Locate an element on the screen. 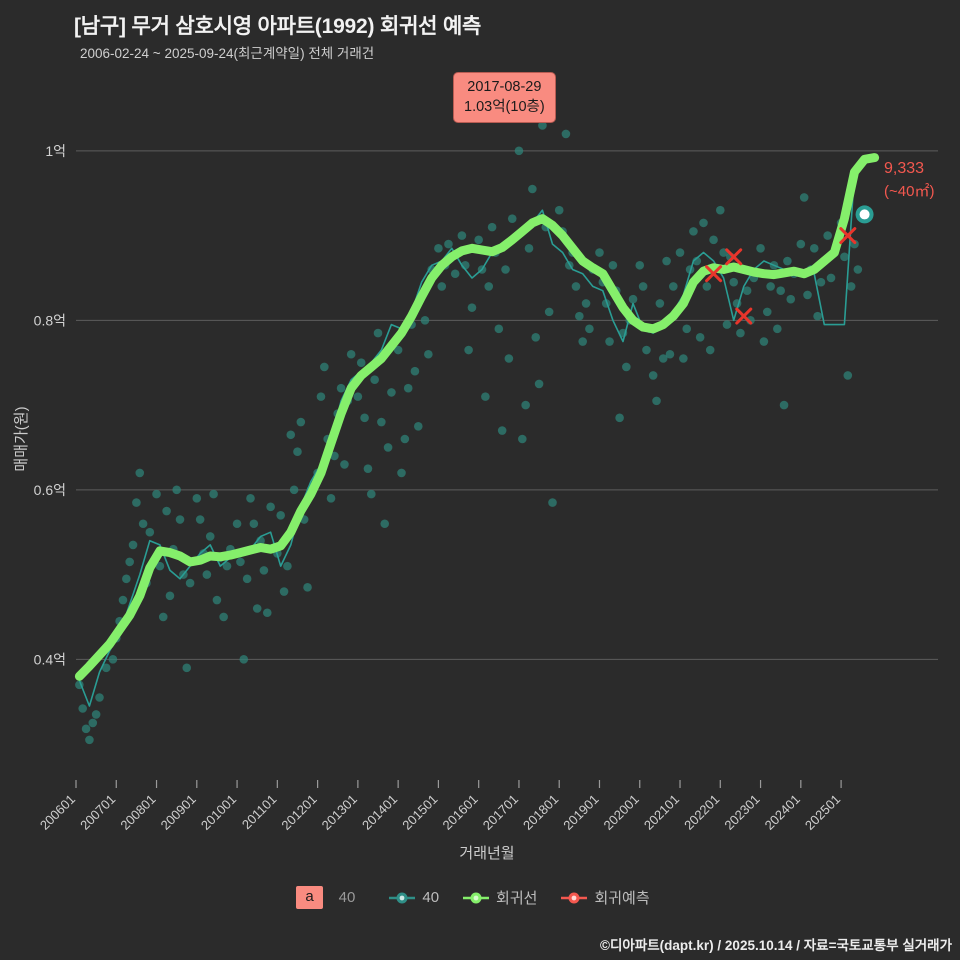  page-title: [남구] 무거 삼호시영 아파트(1992) 회귀선 예측 is located at coordinates (278, 26).